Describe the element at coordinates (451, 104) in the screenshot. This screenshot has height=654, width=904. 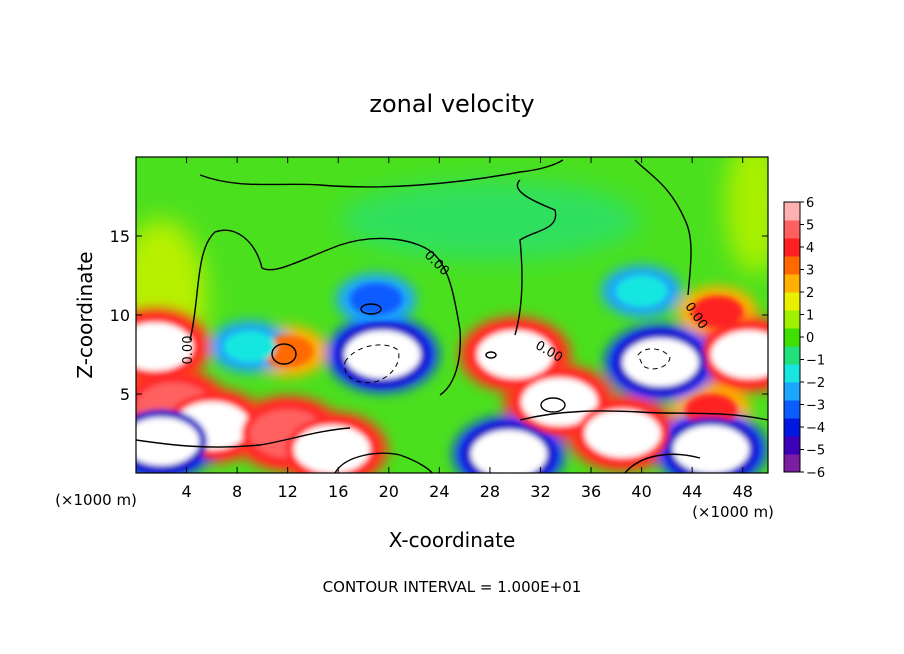
I see `chart-title: zonal velocity` at that location.